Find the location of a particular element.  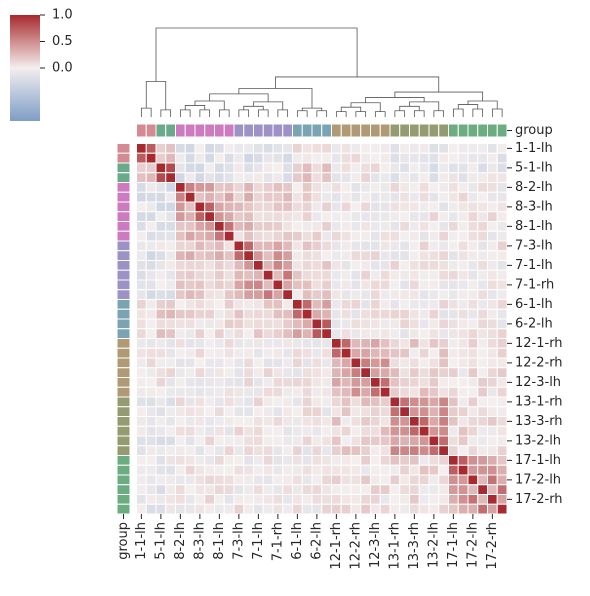

column-tick-label: 5-1-lh is located at coordinates (160, 541).